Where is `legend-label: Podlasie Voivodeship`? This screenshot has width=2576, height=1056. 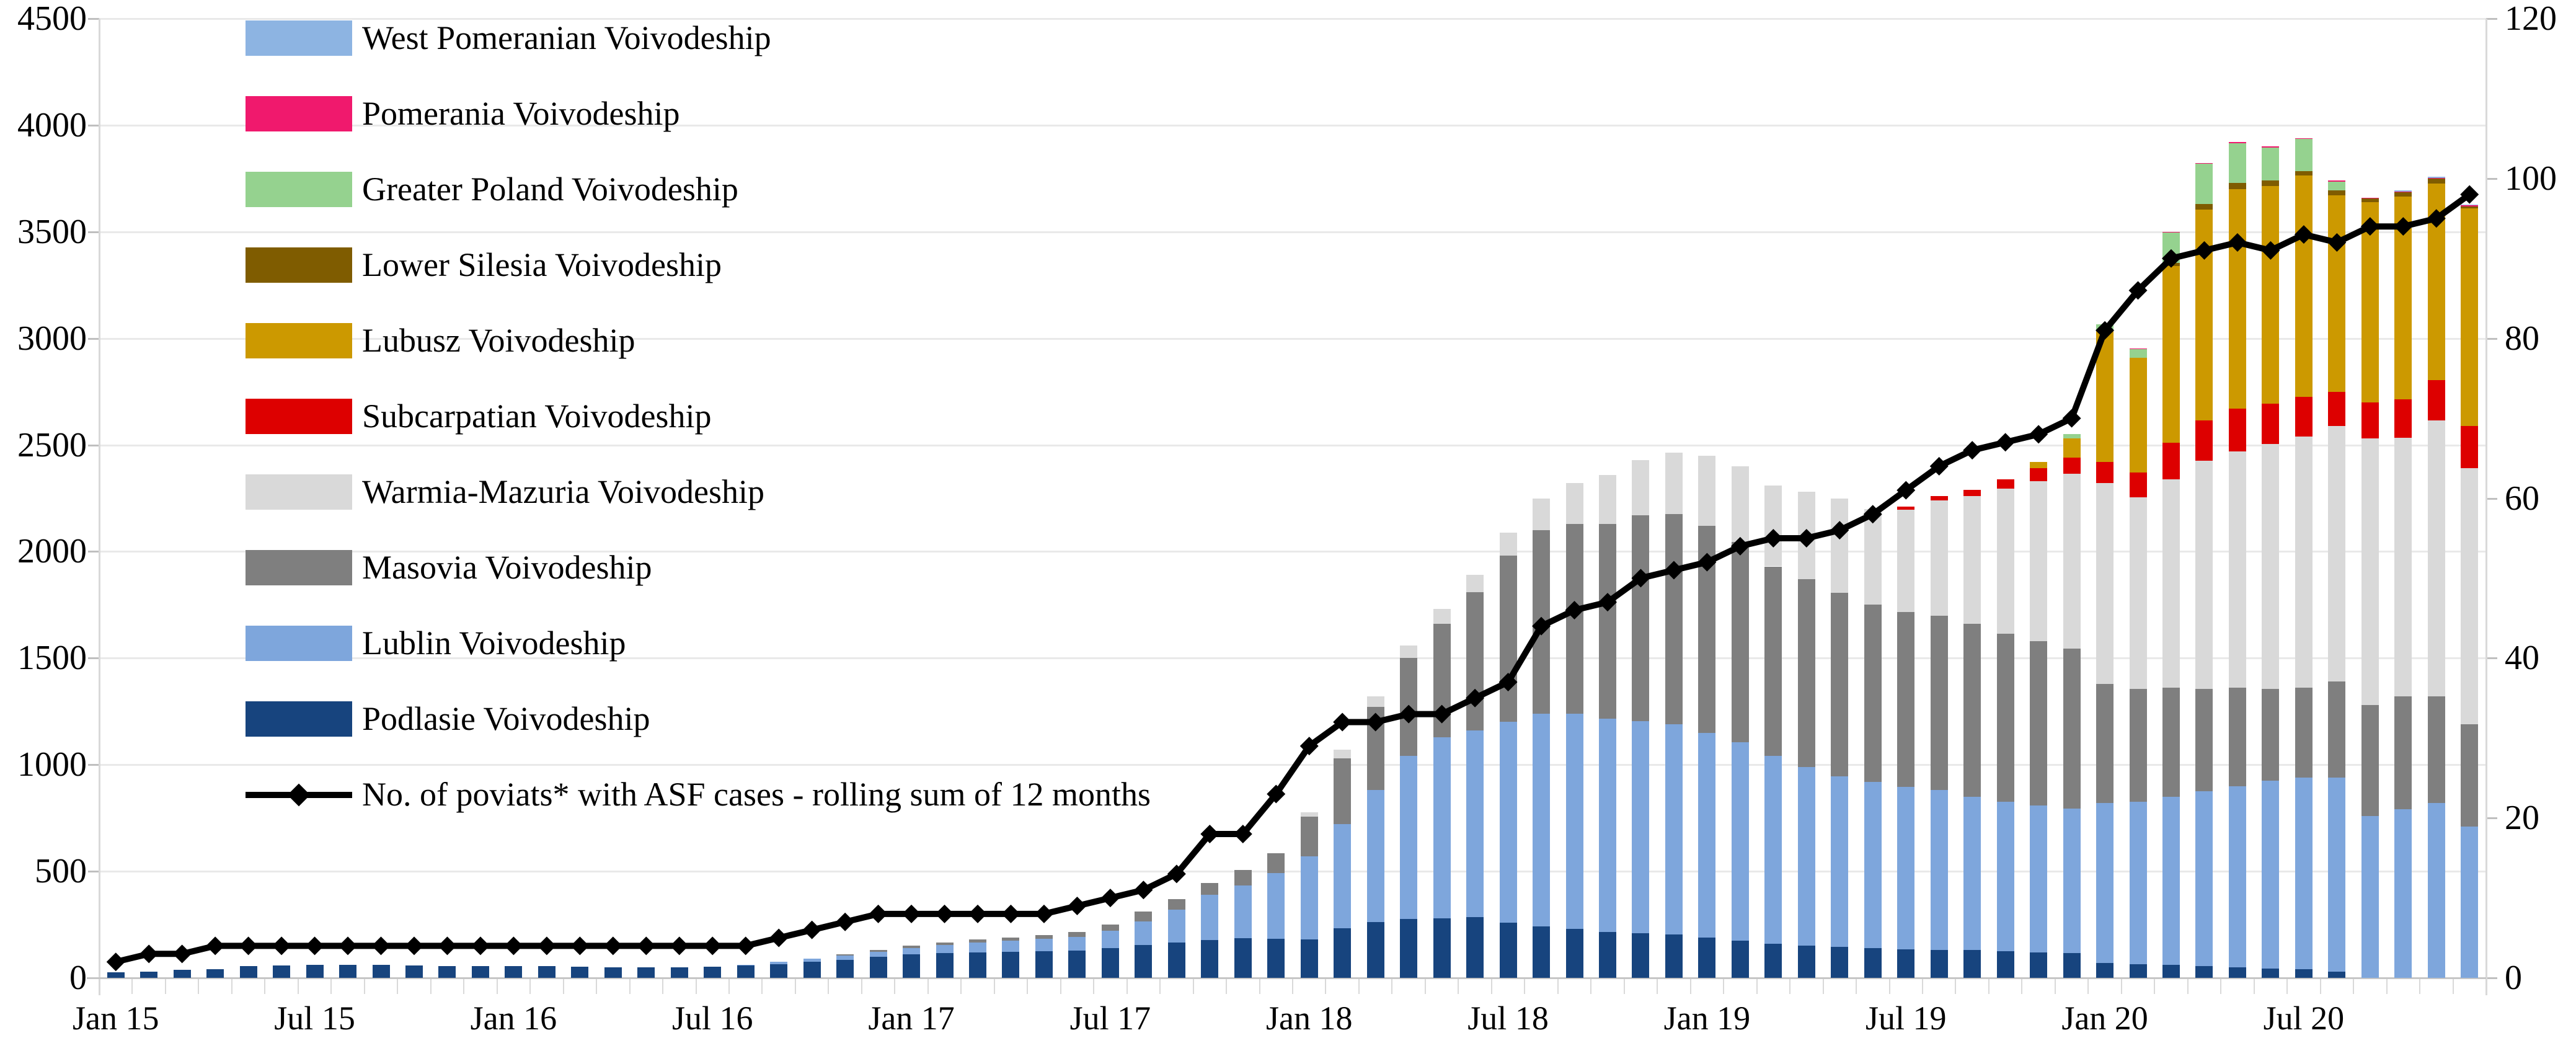
legend-label: Podlasie Voivodeship is located at coordinates (506, 718).